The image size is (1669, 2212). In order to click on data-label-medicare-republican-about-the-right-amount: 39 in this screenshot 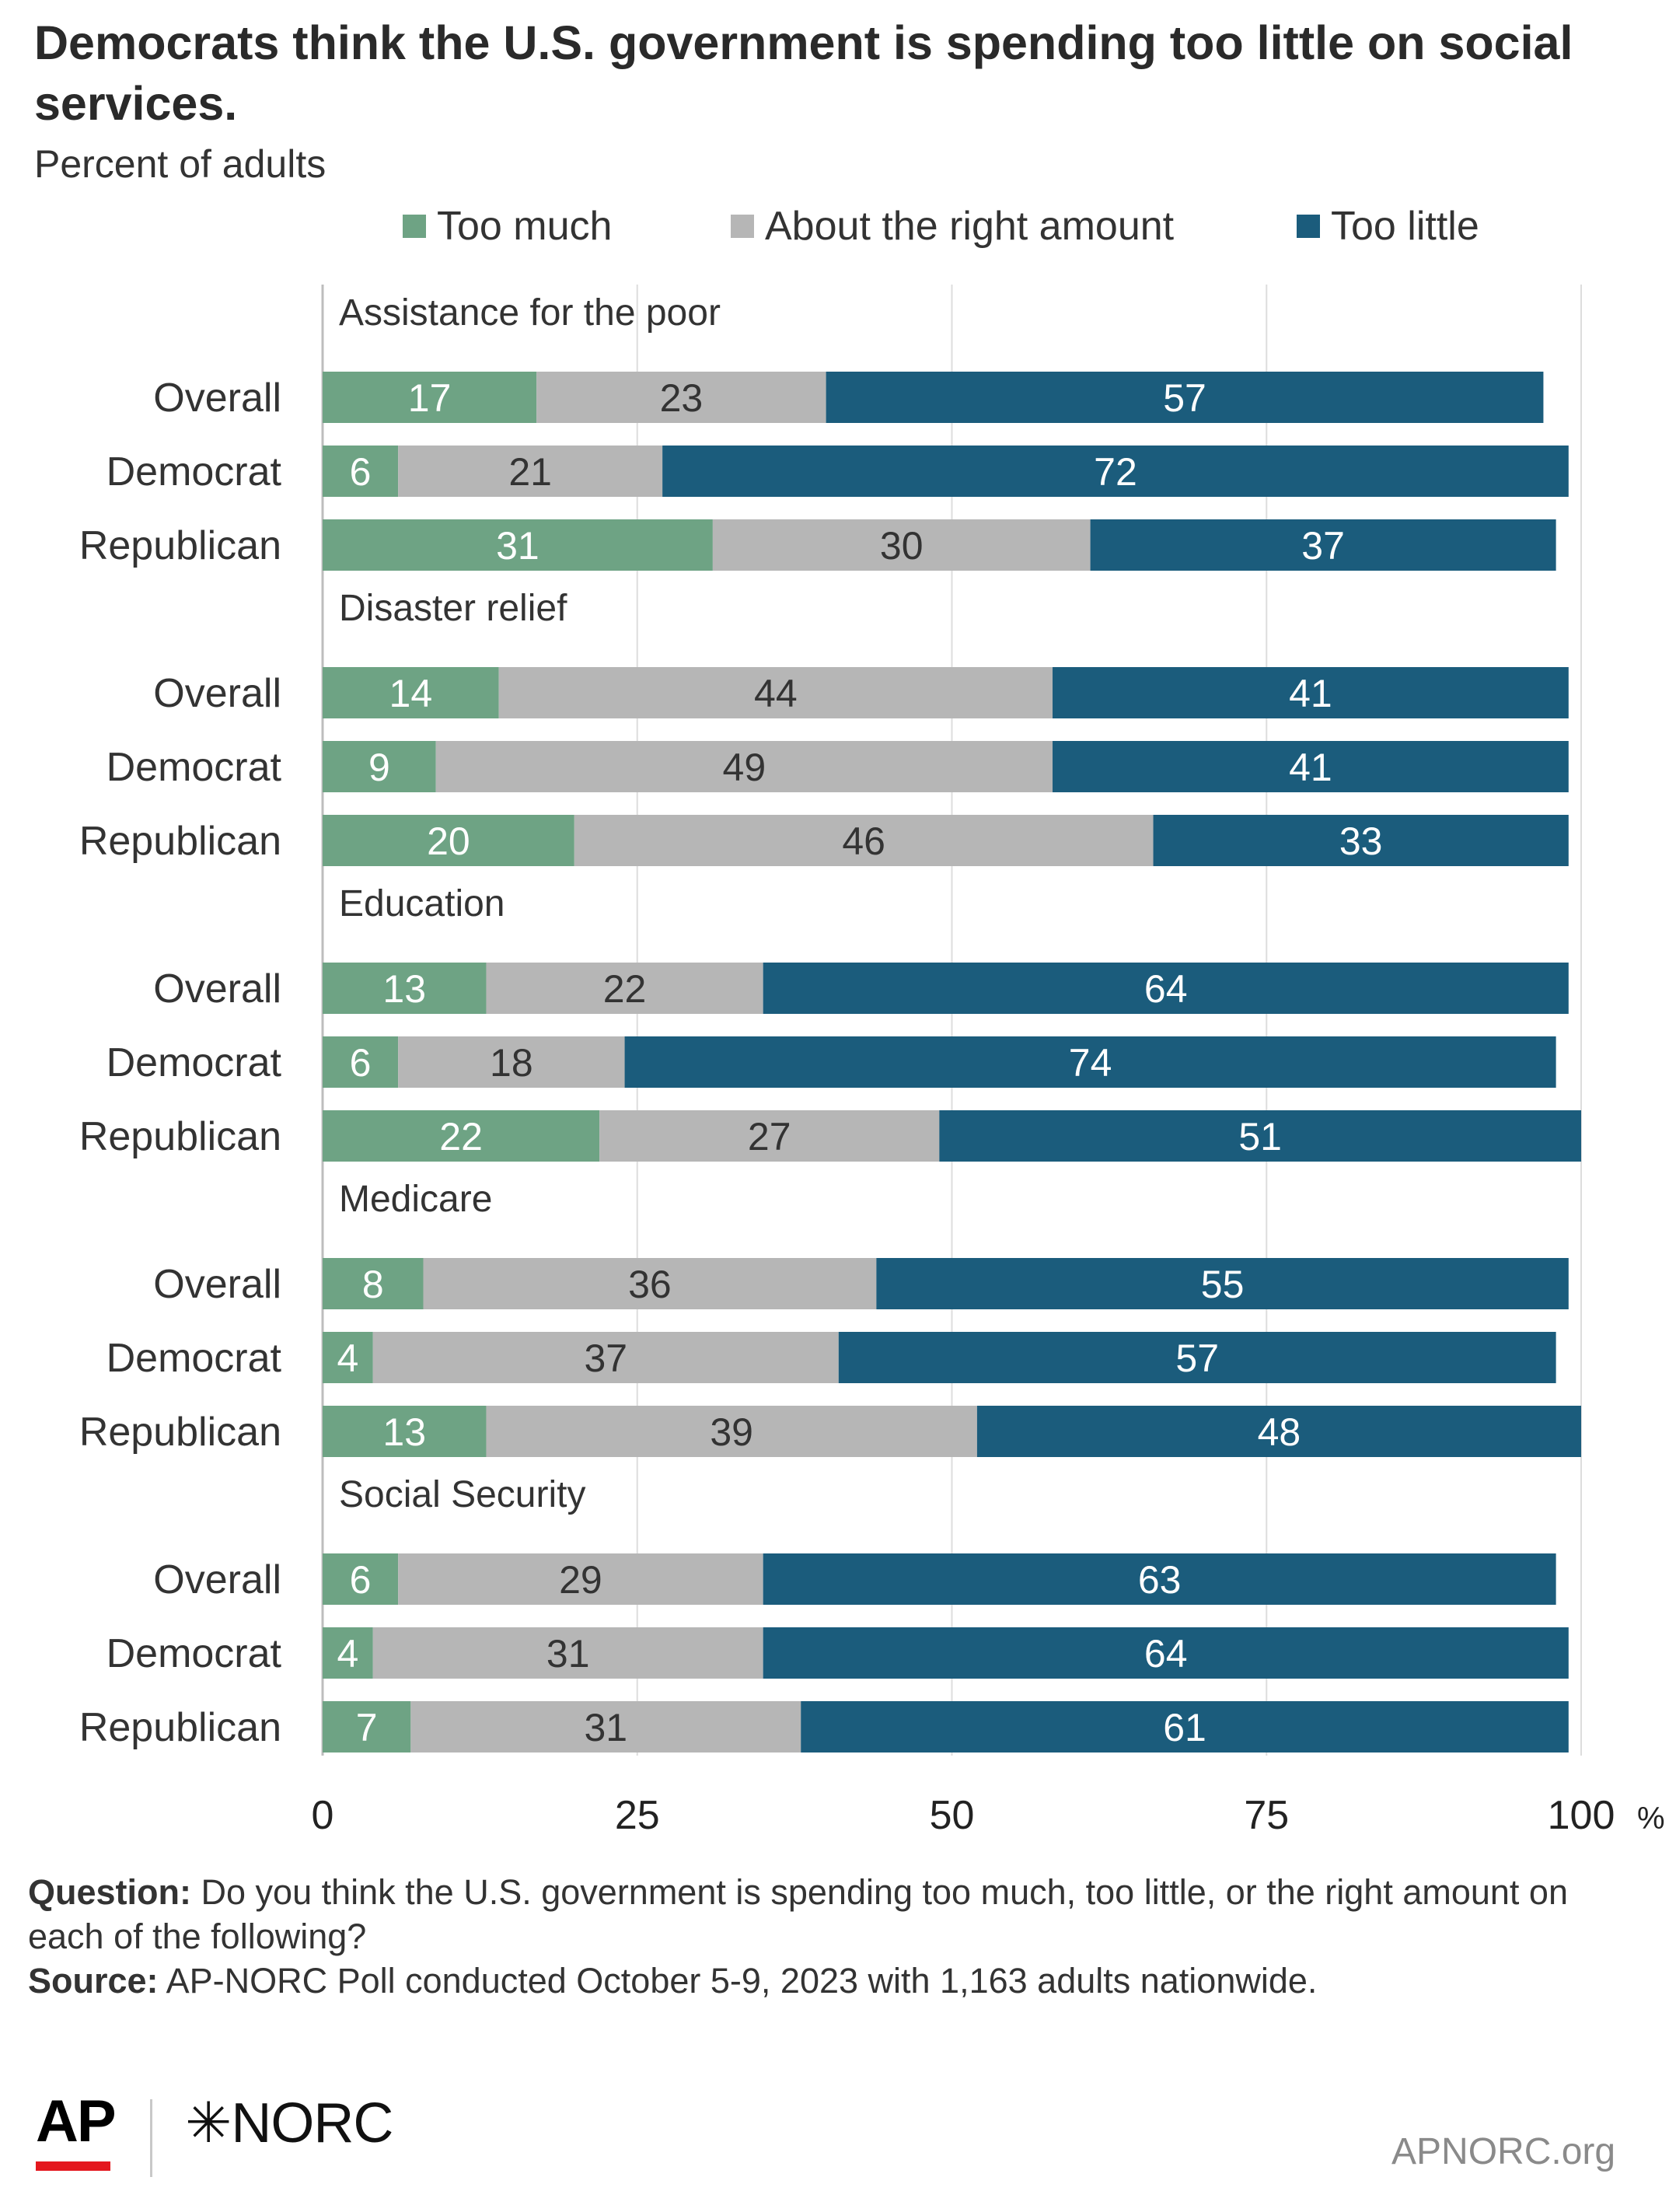, I will do `click(732, 1432)`.